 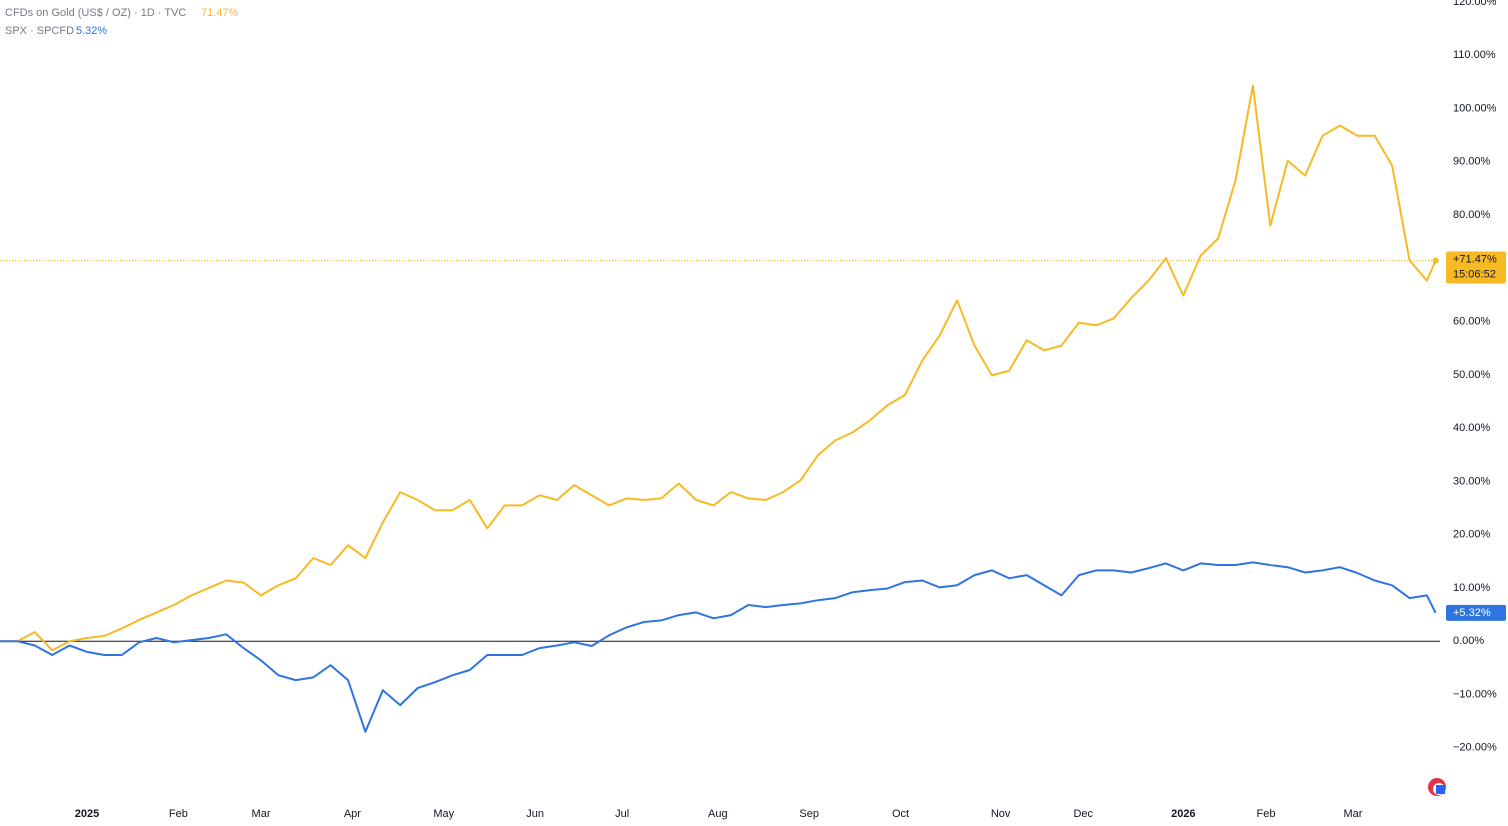 What do you see at coordinates (95, 13) in the screenshot?
I see `legend-name: CFDs on Gold (US$ / OZ) · 1D · TVC` at bounding box center [95, 13].